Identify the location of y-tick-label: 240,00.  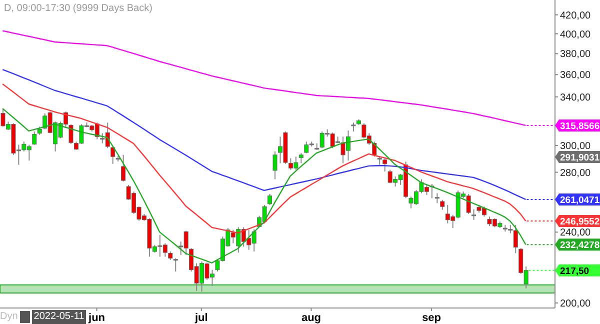
(576, 233).